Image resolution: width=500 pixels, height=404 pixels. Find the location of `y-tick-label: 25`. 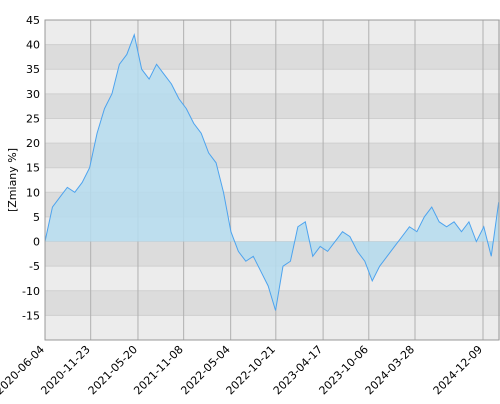

y-tick-label: 25 is located at coordinates (33, 118).